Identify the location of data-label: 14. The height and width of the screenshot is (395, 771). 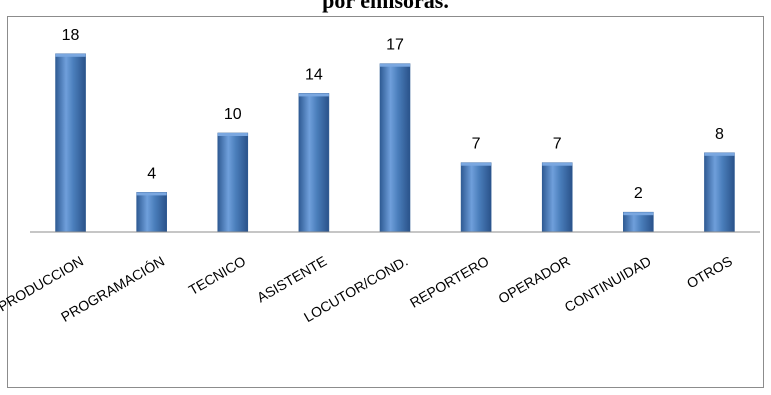
(314, 74).